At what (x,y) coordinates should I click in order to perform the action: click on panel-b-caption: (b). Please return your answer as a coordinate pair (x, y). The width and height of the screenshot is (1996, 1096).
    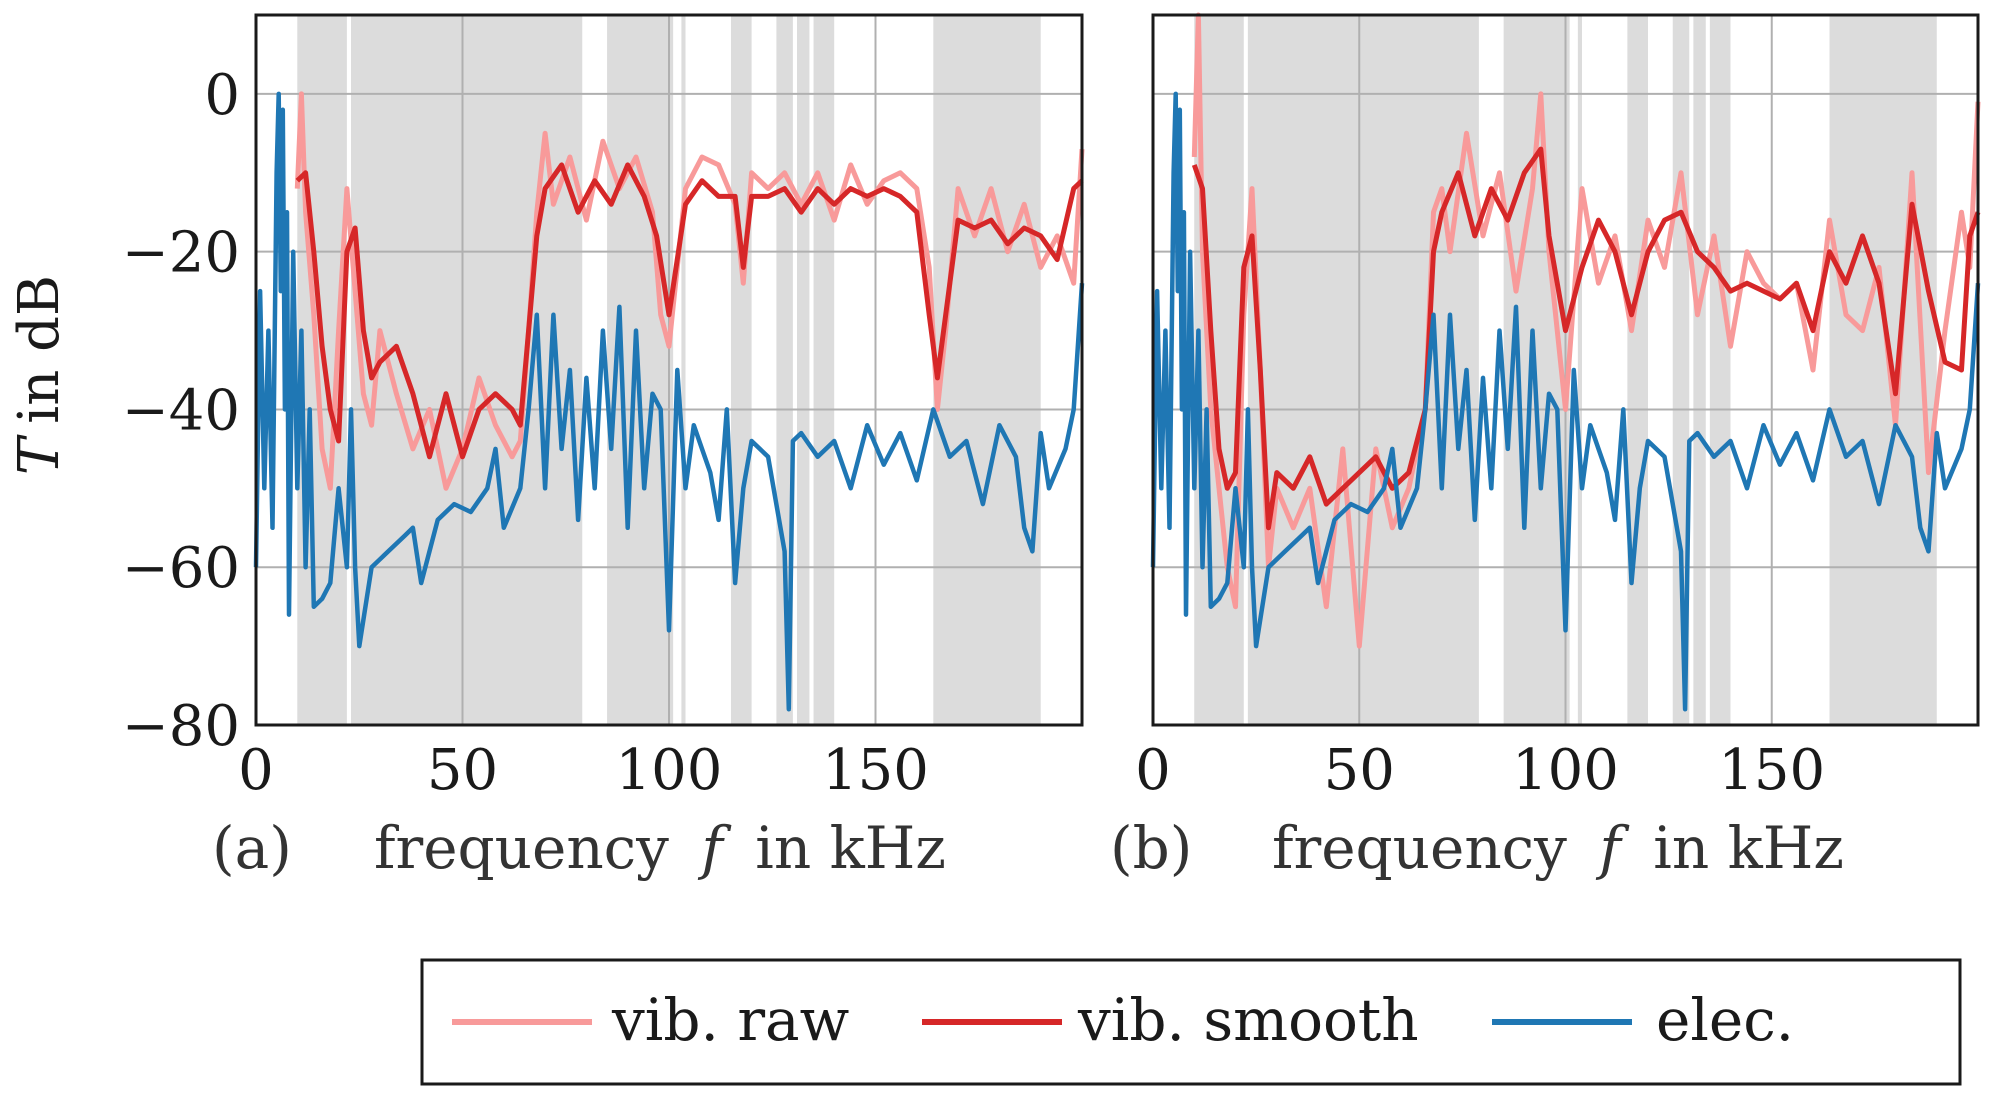
    Looking at the image, I should click on (1151, 848).